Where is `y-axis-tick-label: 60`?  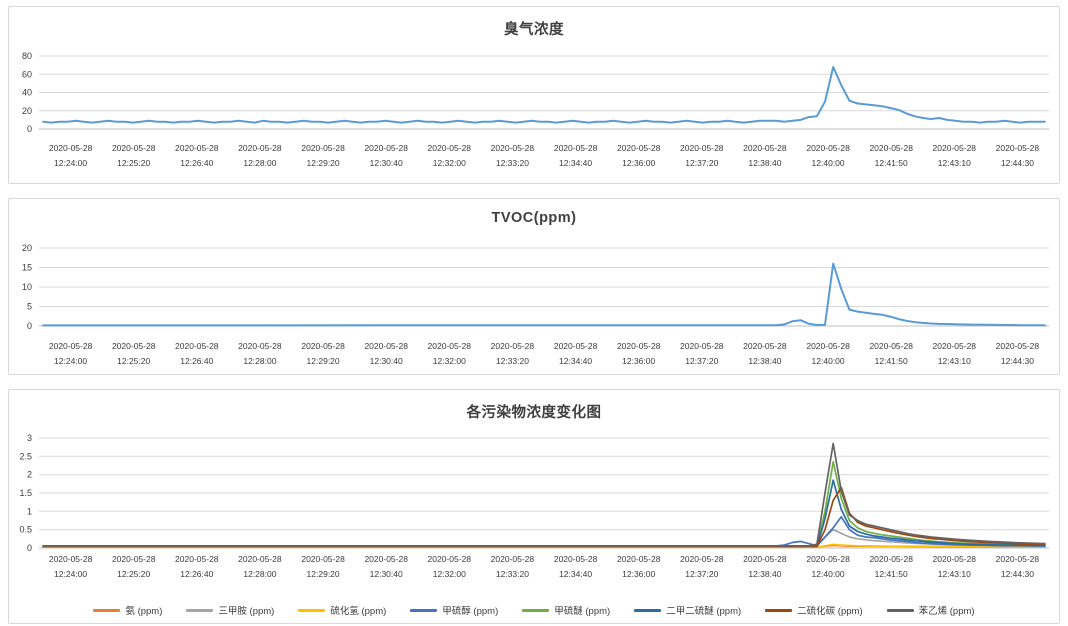 y-axis-tick-label: 60 is located at coordinates (27, 74).